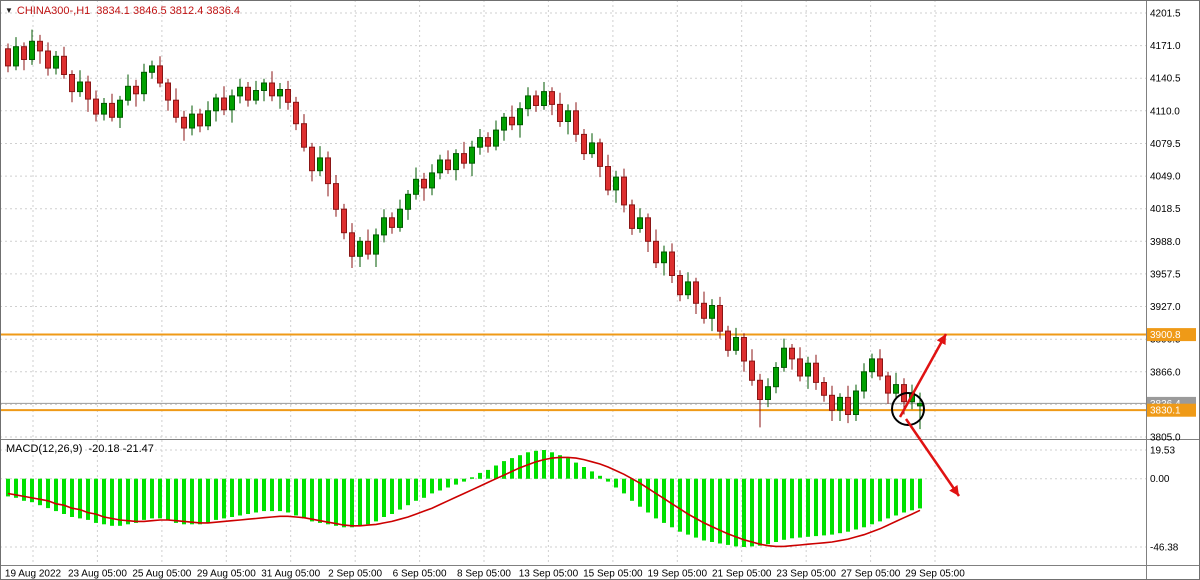 The width and height of the screenshot is (1200, 580). I want to click on svg-text: 3927.0, so click(1165, 307).